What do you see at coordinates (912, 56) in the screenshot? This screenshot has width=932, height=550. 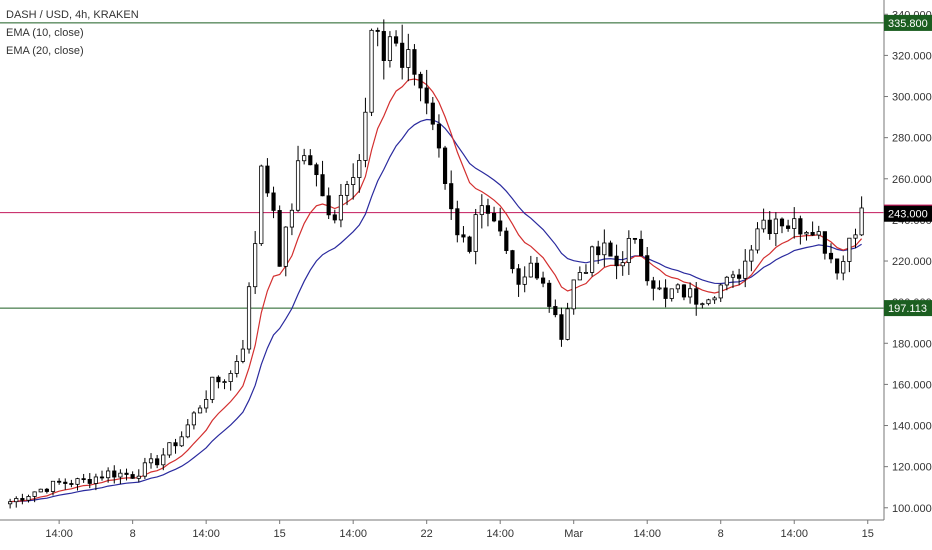 I see `price-tick-label: 320.000` at bounding box center [912, 56].